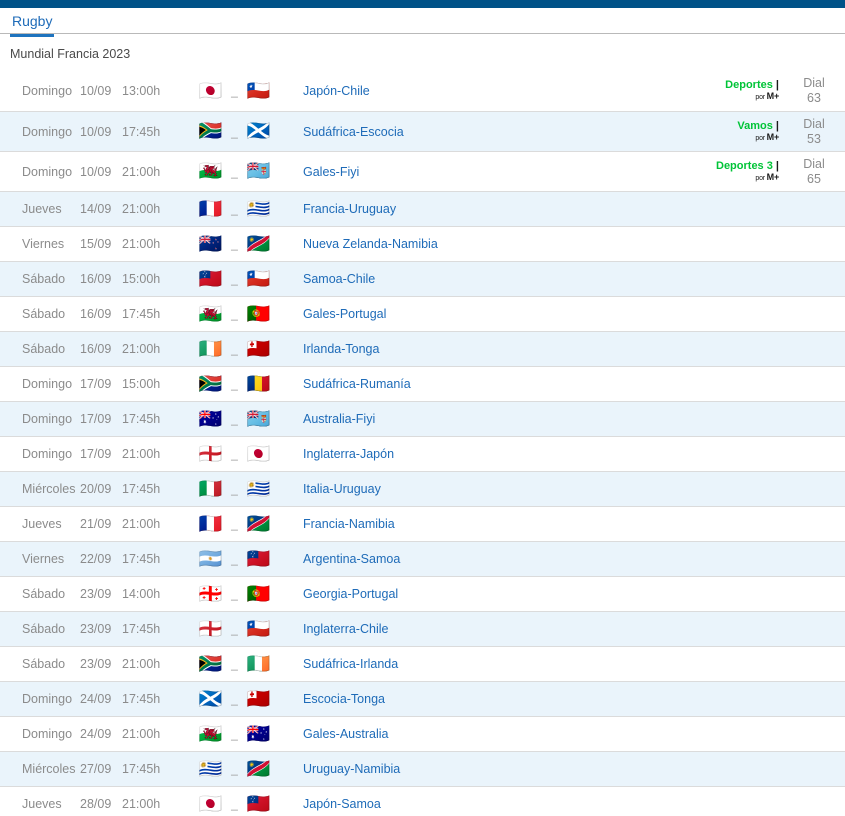  What do you see at coordinates (353, 131) in the screenshot?
I see `match-name-link: Sudáfrica-Escocia` at bounding box center [353, 131].